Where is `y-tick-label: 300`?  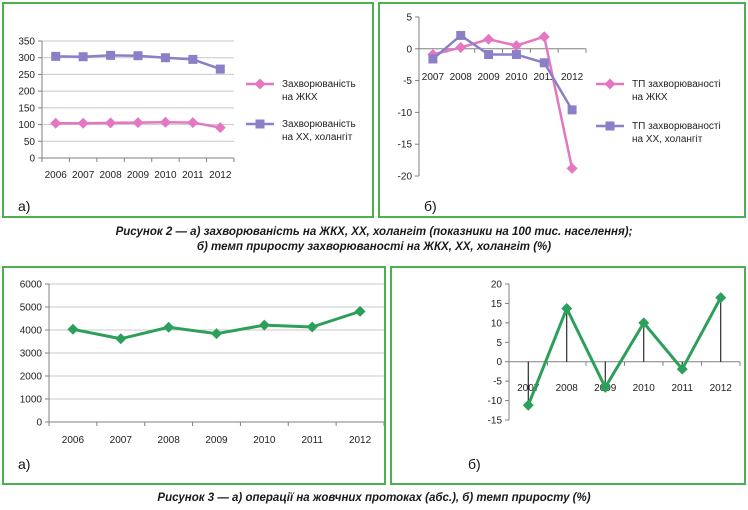 y-tick-label: 300 is located at coordinates (26, 58).